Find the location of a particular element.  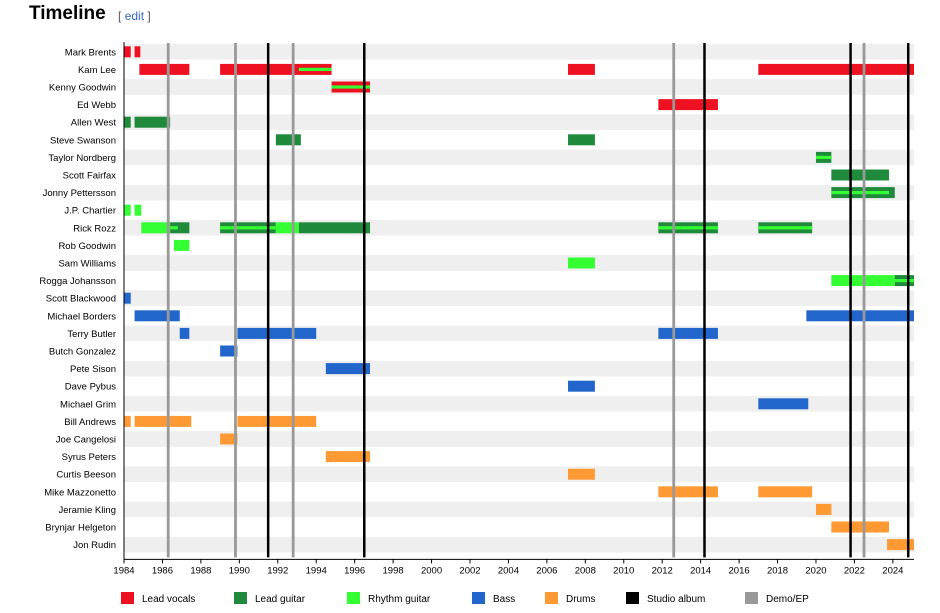

row-bg-joe-cangelosi is located at coordinates (519, 439).